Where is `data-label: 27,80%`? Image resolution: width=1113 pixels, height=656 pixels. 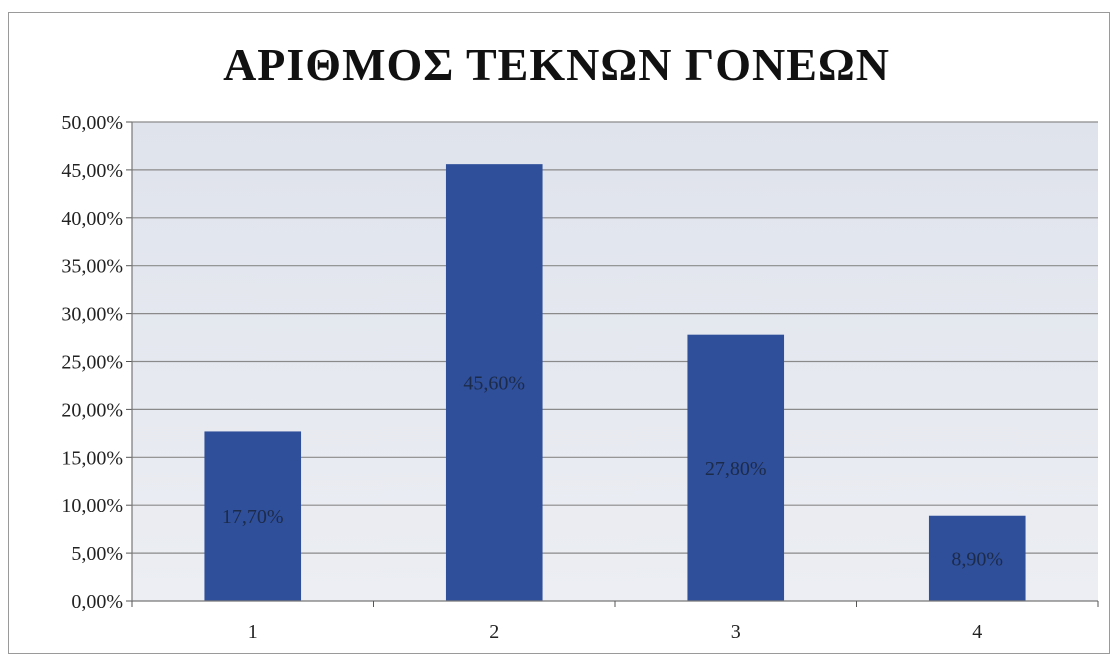 data-label: 27,80% is located at coordinates (736, 469).